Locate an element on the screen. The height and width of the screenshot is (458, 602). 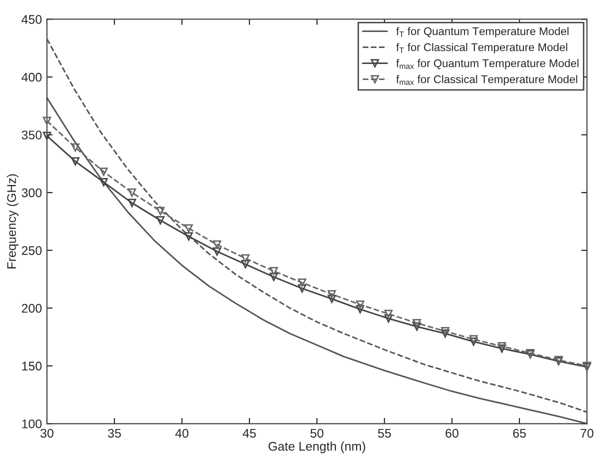
x-tick-label: 35 is located at coordinates (114, 433).